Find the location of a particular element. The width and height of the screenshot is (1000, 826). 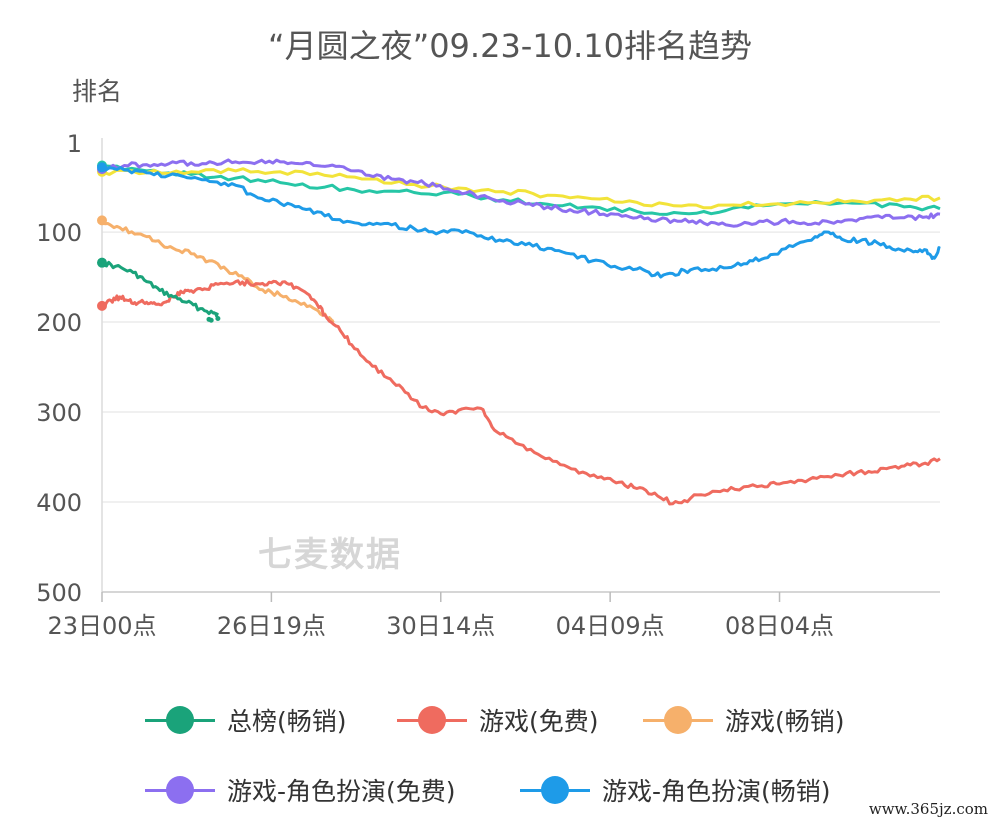

chart-title: “月圆之夜”09.23-10.10排名趋势 is located at coordinates (510, 46).